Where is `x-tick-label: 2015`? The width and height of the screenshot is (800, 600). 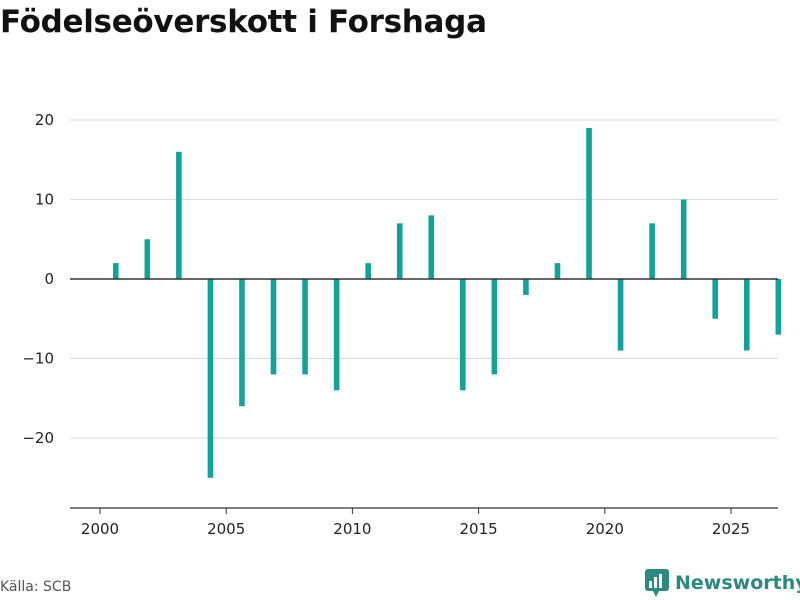
x-tick-label: 2015 is located at coordinates (479, 529).